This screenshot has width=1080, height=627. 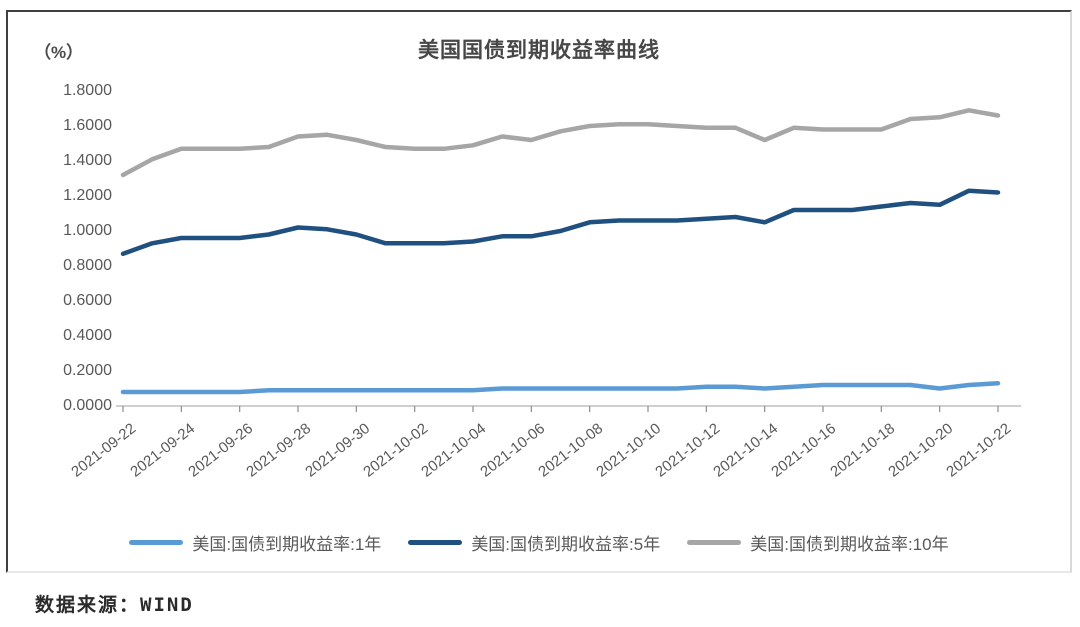 I want to click on legend-label-10y: 美国:国债到期收益率:10年, so click(x=849, y=544).